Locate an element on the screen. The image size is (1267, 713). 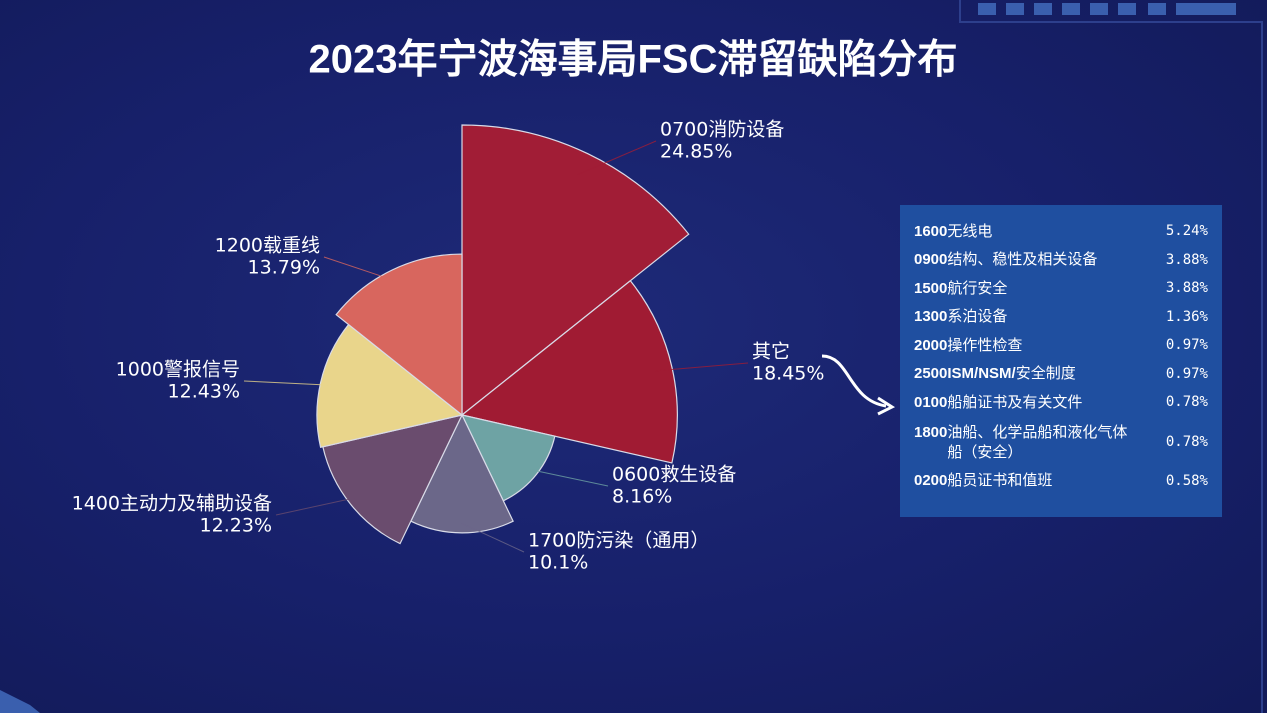
table-row: 2000操作性检查 0.97% is located at coordinates (1061, 345).